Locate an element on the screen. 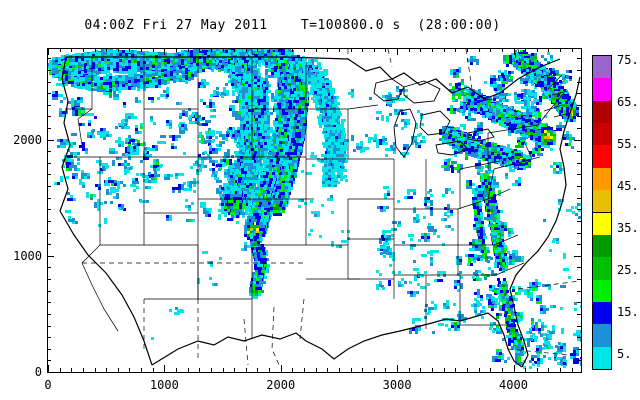 The height and width of the screenshot is (400, 640). x-axis-label: 1000 is located at coordinates (164, 385).